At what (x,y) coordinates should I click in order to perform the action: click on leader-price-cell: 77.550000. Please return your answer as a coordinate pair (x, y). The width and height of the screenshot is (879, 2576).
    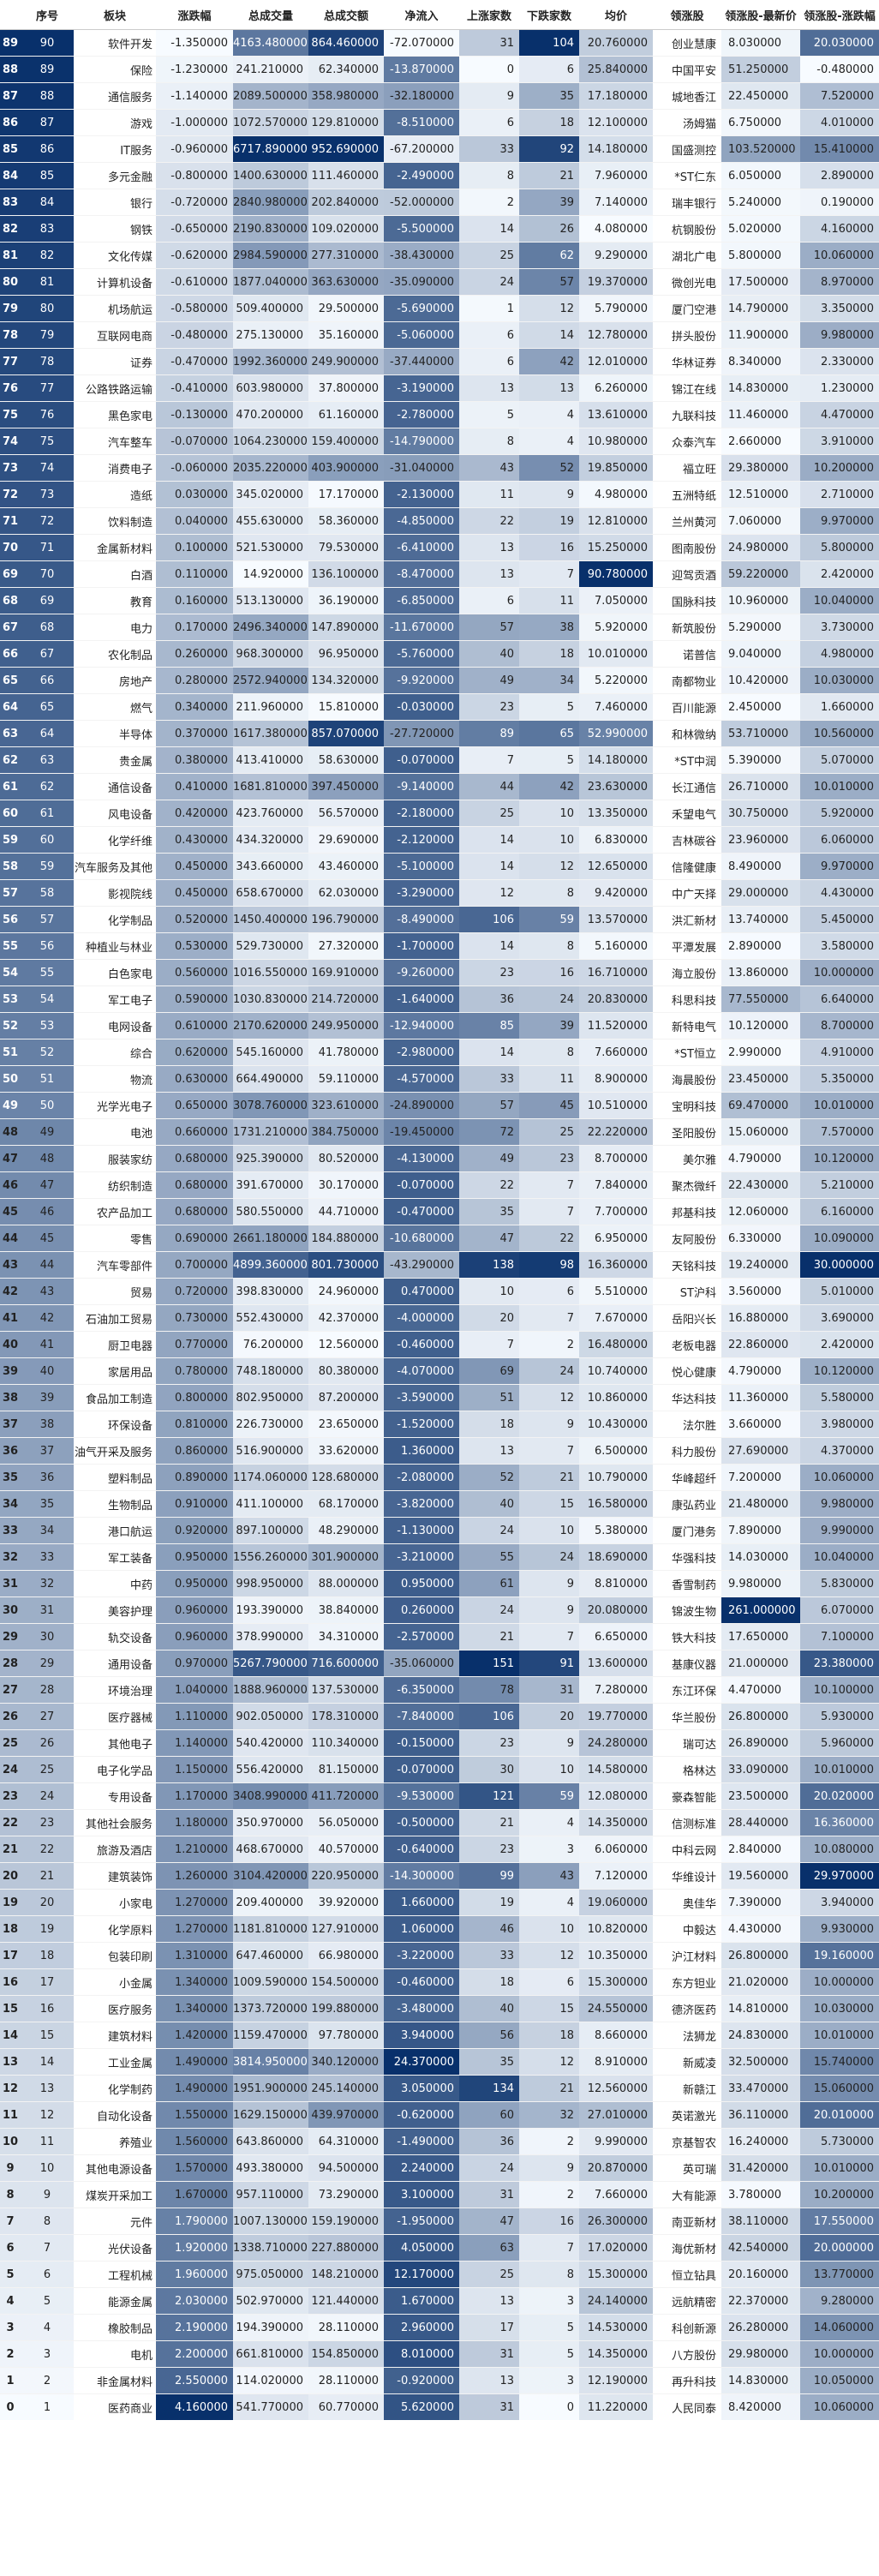
    Looking at the image, I should click on (761, 999).